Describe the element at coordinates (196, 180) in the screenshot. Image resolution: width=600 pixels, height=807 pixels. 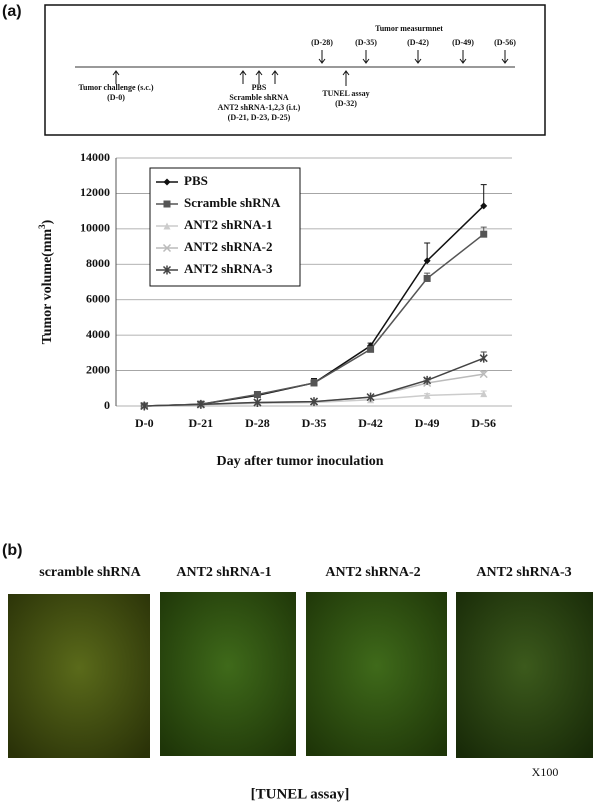
I see `legend-label: PBS` at that location.